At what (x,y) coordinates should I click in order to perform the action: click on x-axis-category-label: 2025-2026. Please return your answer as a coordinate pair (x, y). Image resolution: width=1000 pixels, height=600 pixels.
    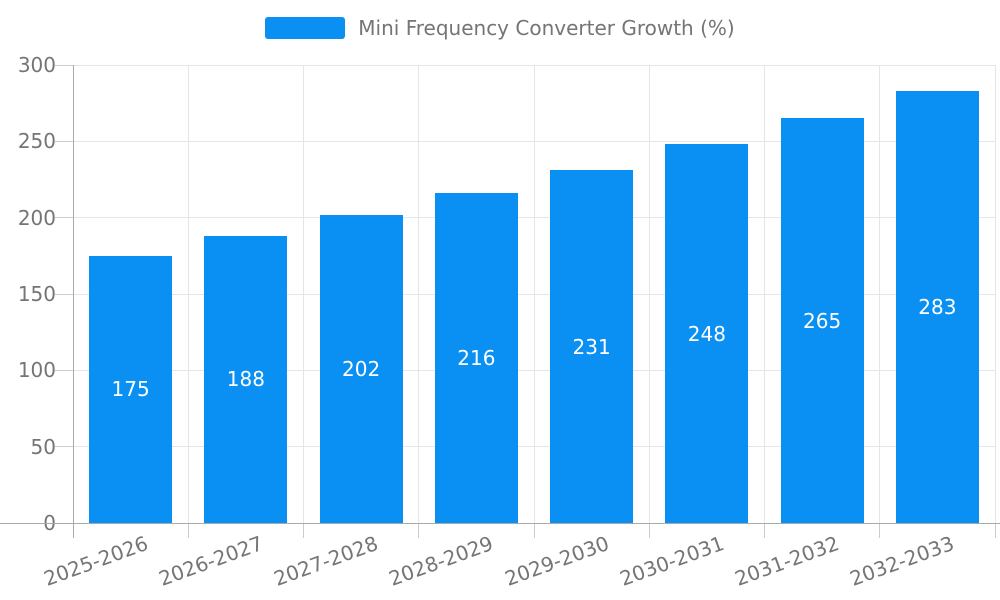
    Looking at the image, I should click on (95, 561).